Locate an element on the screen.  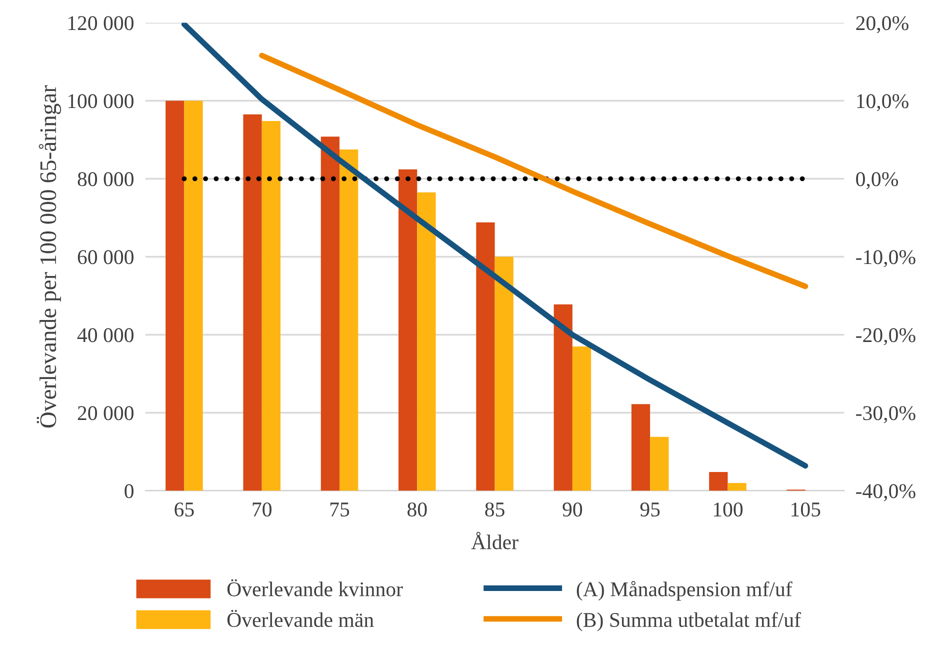
legend-label: (A) Månadspension mf/uf is located at coordinates (684, 591).